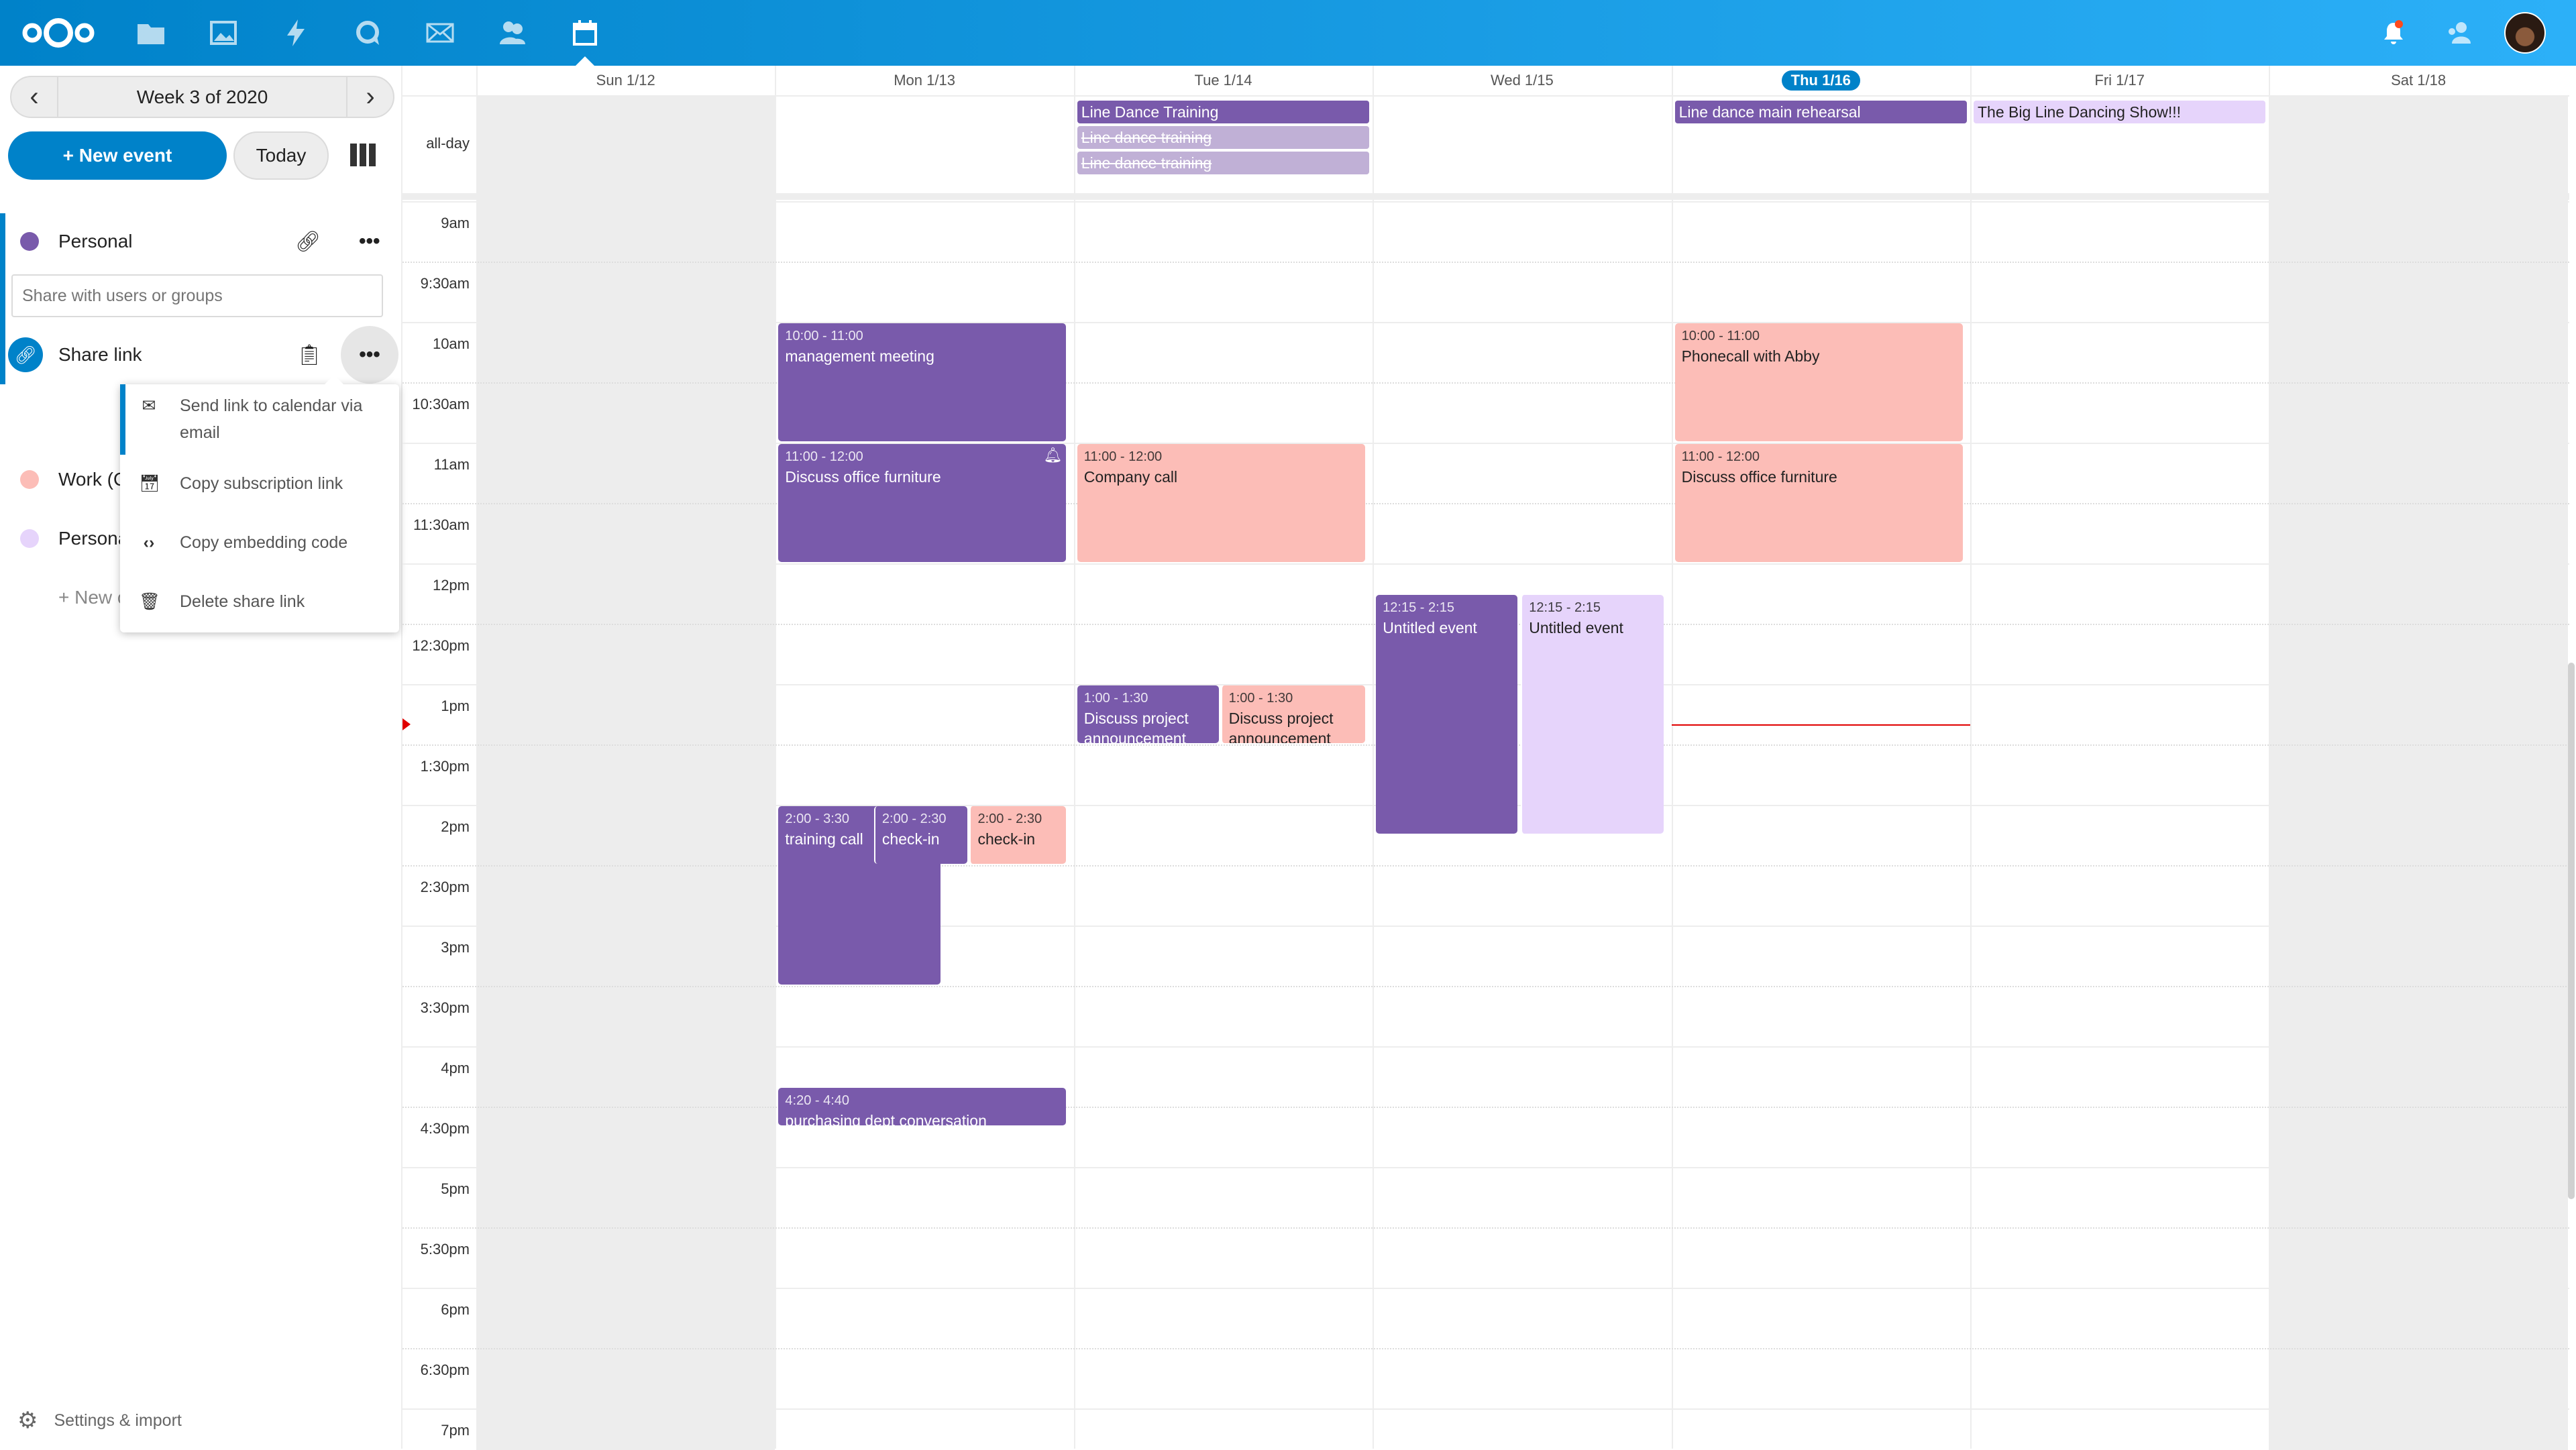  What do you see at coordinates (1821, 80) in the screenshot?
I see `day-header: Thu 1/16` at bounding box center [1821, 80].